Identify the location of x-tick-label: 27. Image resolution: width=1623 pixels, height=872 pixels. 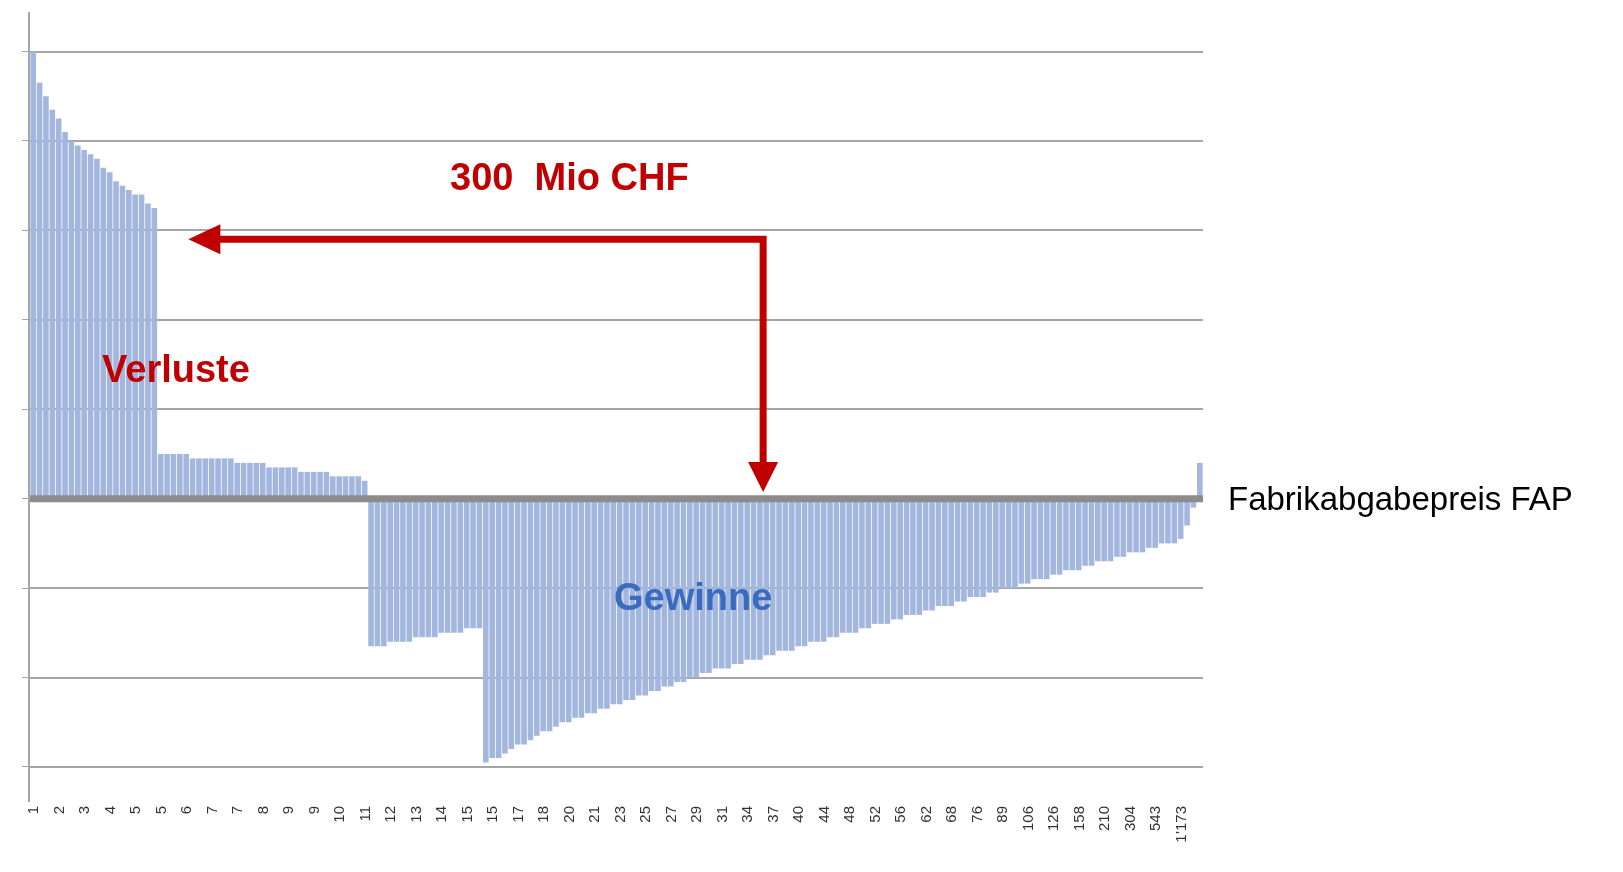
(670, 814).